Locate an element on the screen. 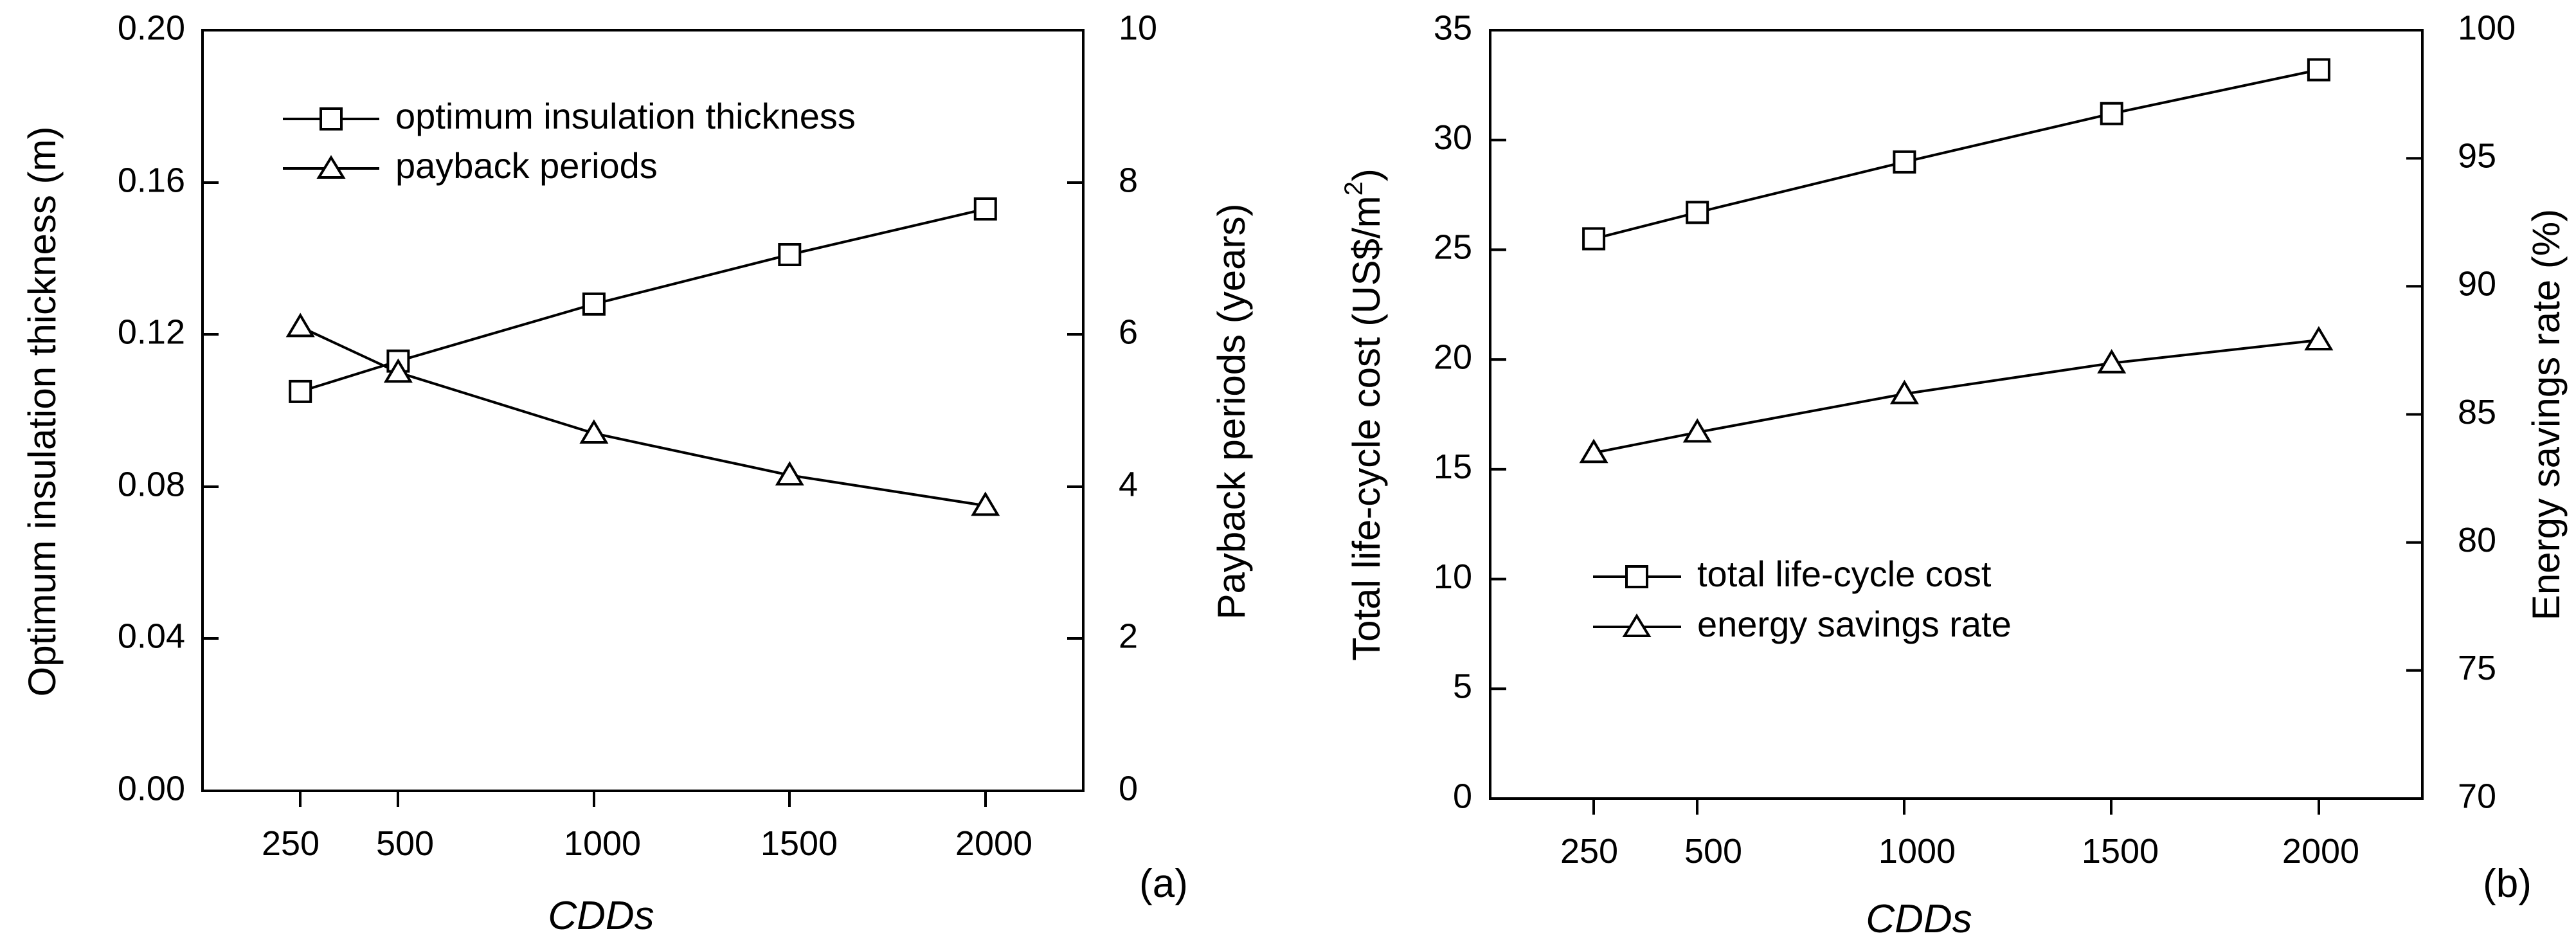  panel-a-left-ticks: 0.00 0.04 0.08 0.12 0.16 0.20 is located at coordinates (168, 408).